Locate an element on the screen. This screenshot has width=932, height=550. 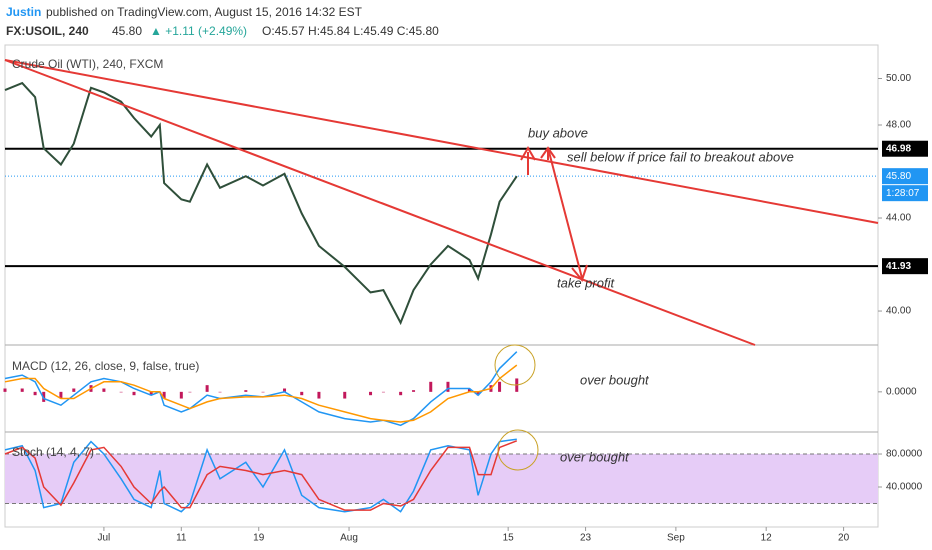
author: Justin is located at coordinates (23, 12).